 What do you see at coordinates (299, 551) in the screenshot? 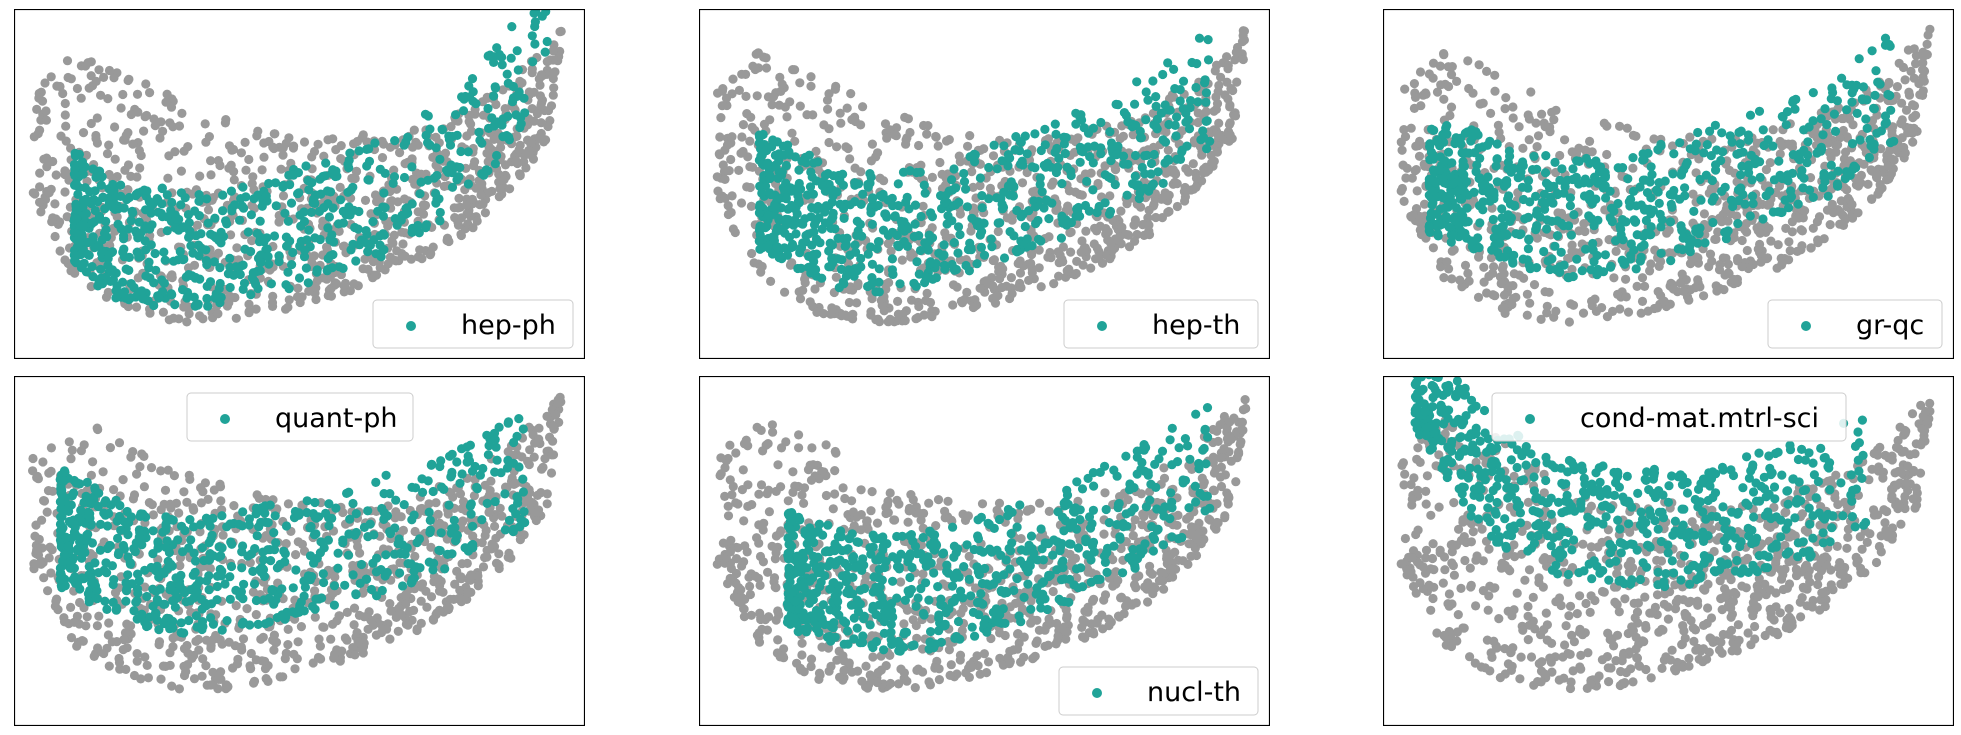
I see `scatter-panel-4: quant-ph` at bounding box center [299, 551].